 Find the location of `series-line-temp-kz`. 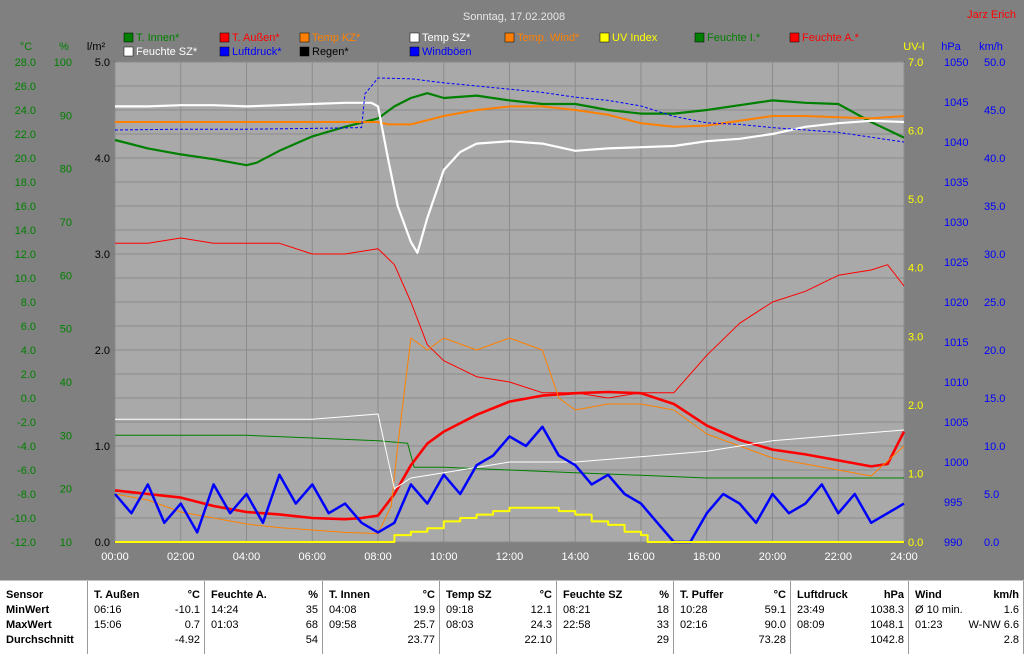

series-line-temp-kz is located at coordinates (510, 116).